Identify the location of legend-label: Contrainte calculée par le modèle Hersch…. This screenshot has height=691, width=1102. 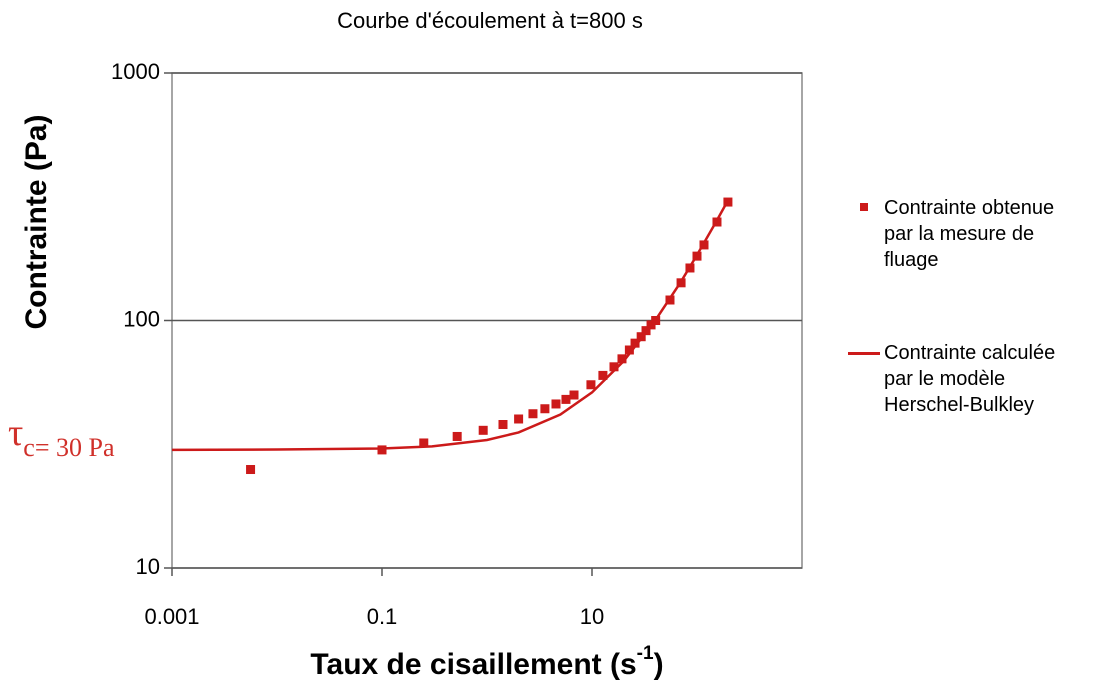
(970, 379).